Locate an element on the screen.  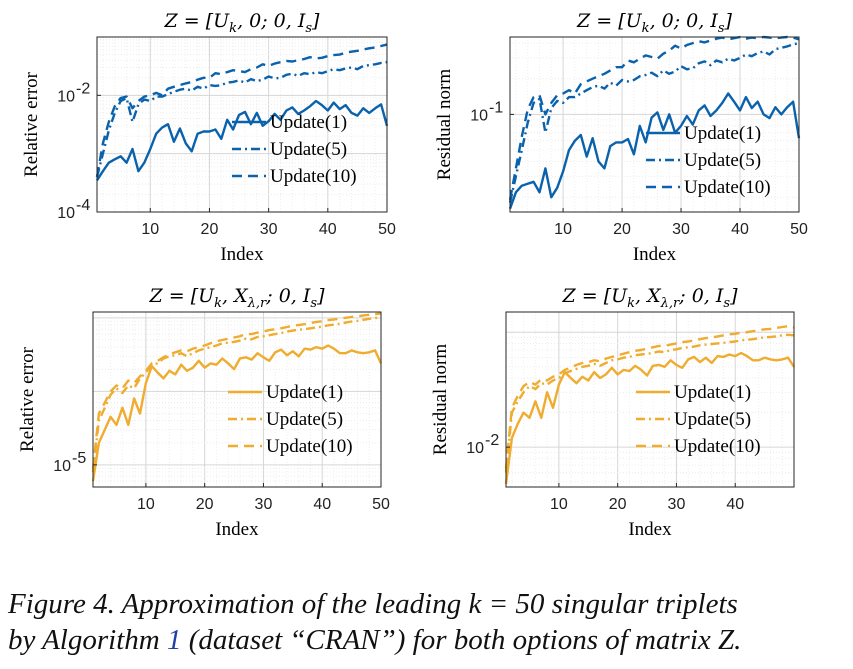
caption-line2-end: . is located at coordinates (738, 640).